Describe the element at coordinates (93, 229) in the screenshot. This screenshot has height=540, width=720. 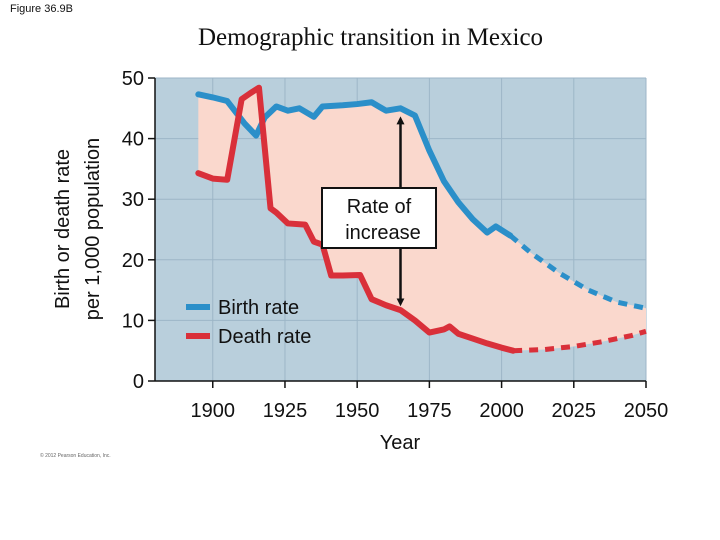
I see `y-axis-title-line2: per 1,000 population` at that location.